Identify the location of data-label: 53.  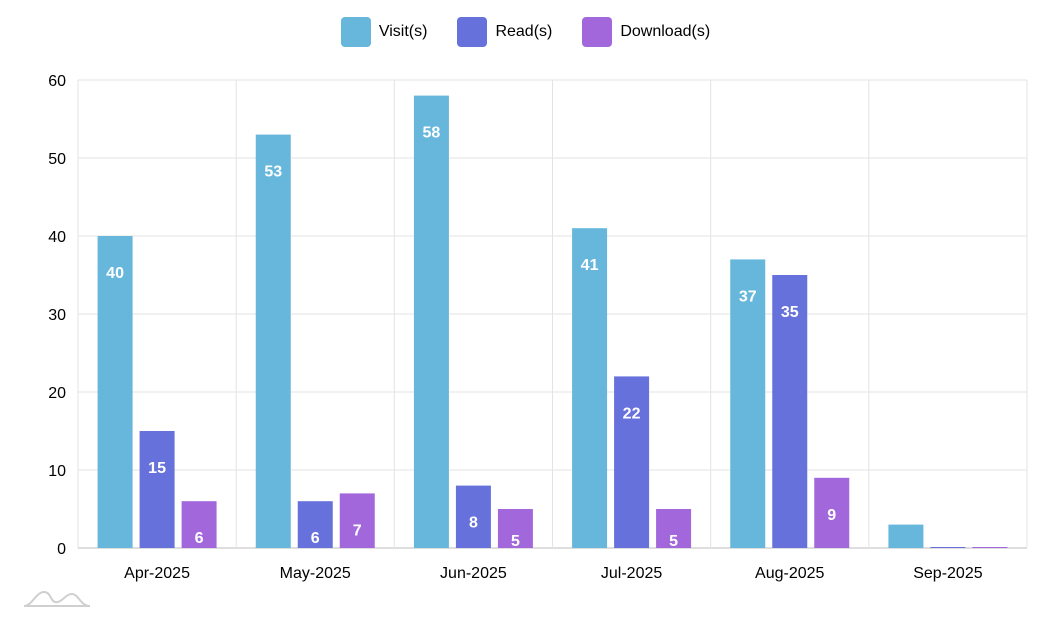
(273, 172).